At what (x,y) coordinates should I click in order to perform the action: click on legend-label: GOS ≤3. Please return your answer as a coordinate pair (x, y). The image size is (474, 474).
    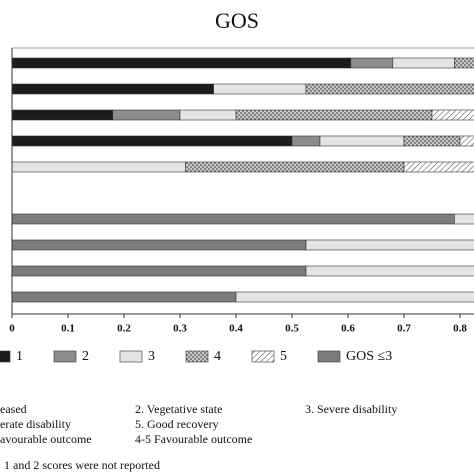
    Looking at the image, I should click on (369, 356).